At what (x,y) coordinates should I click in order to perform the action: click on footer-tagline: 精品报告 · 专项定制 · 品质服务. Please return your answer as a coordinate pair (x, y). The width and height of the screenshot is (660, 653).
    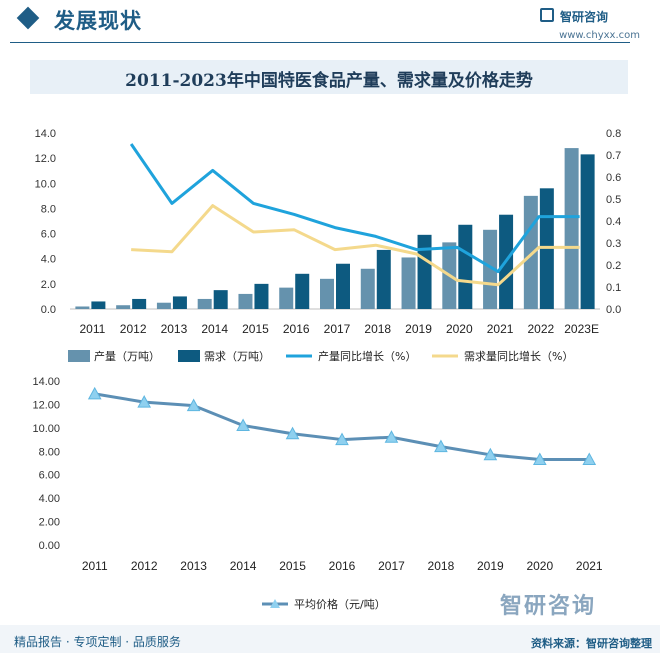
    Looking at the image, I should click on (97, 642).